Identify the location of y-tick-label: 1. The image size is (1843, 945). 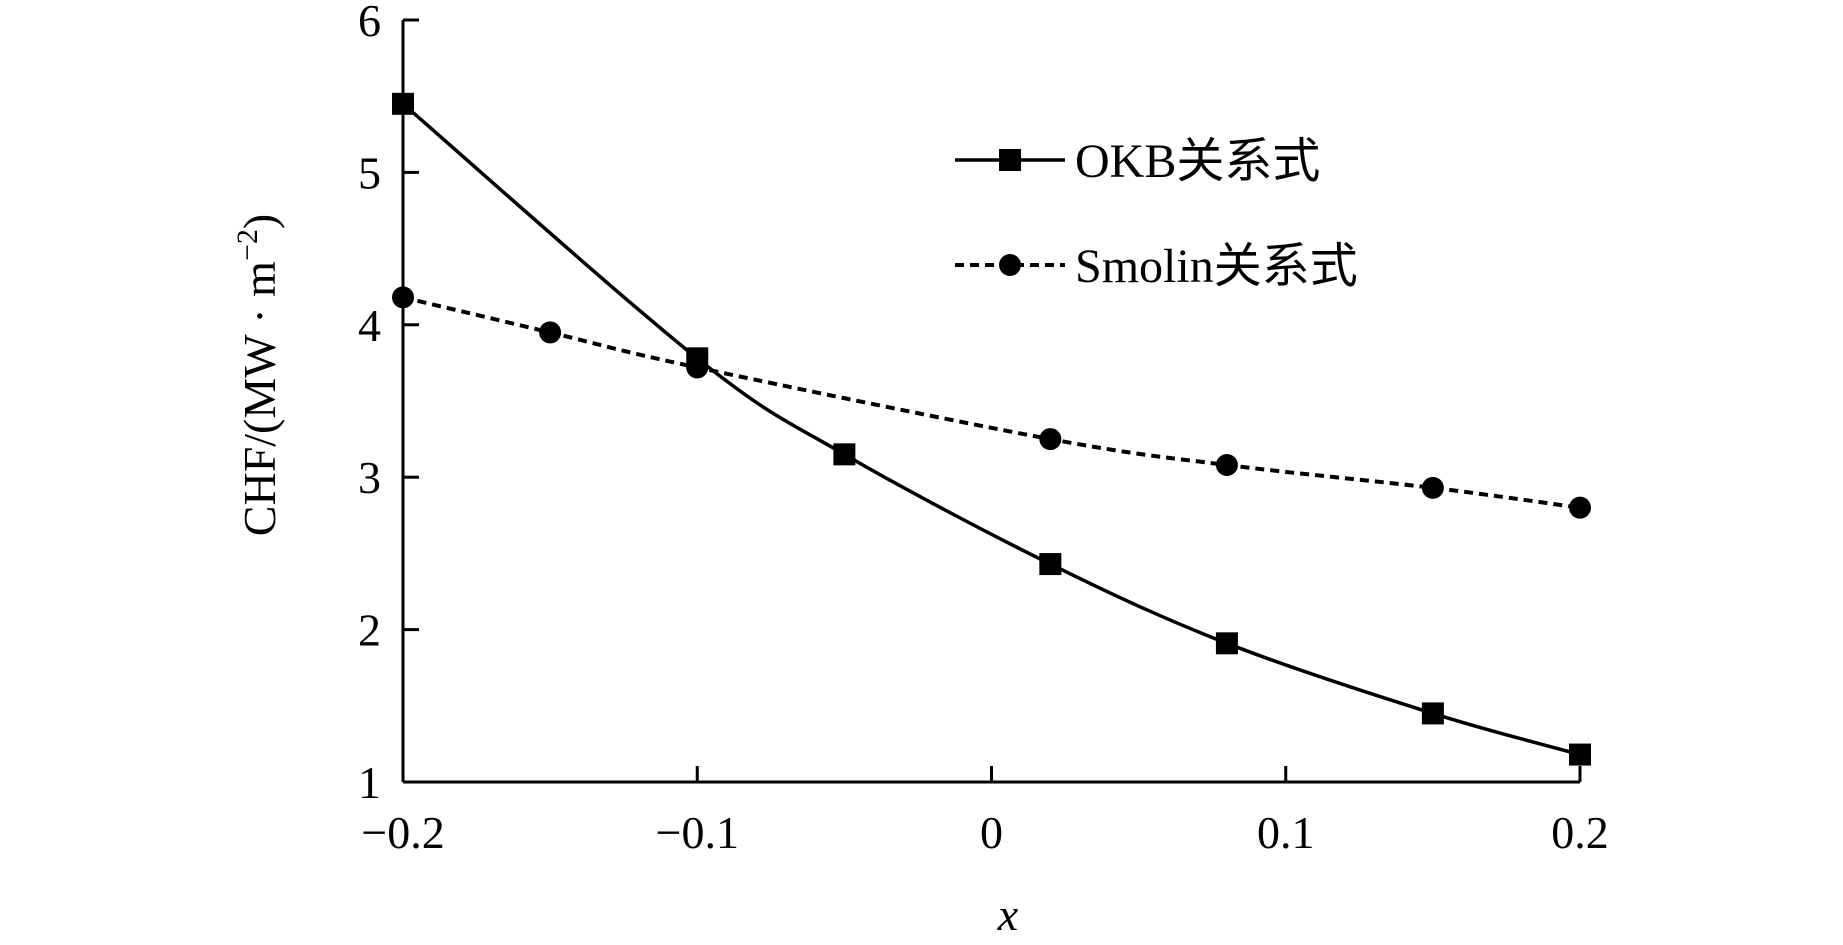
(369, 782).